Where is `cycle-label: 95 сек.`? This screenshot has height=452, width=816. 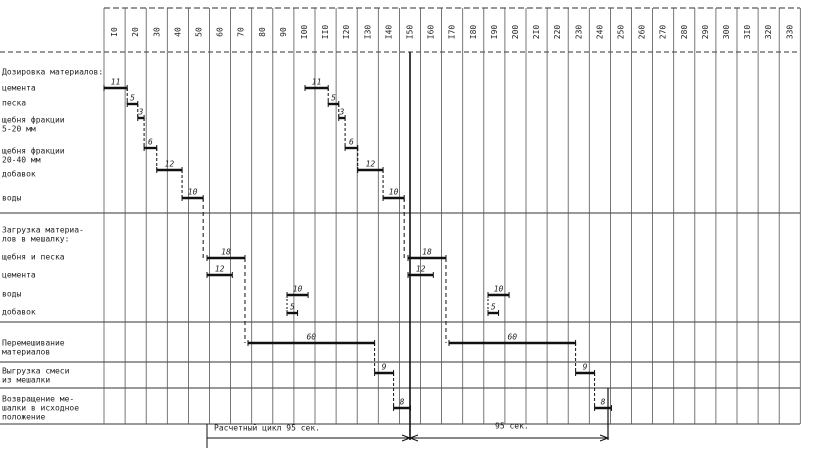
cycle-label: 95 сек. is located at coordinates (512, 426).